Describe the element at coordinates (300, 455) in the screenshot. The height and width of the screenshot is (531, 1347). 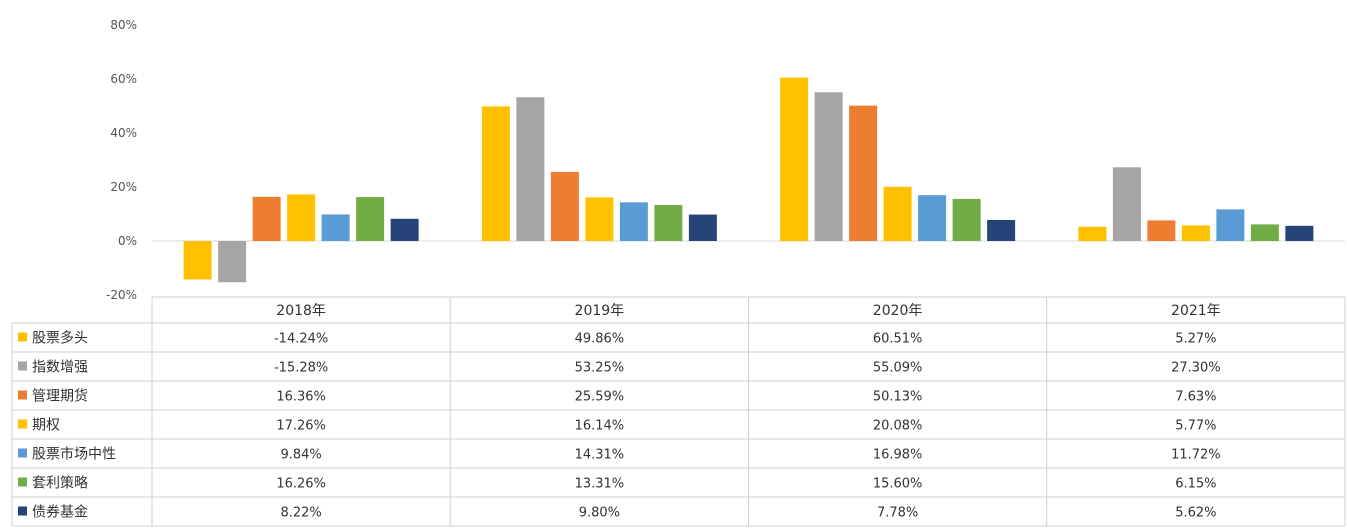
I see `data-label: 9.84%` at that location.